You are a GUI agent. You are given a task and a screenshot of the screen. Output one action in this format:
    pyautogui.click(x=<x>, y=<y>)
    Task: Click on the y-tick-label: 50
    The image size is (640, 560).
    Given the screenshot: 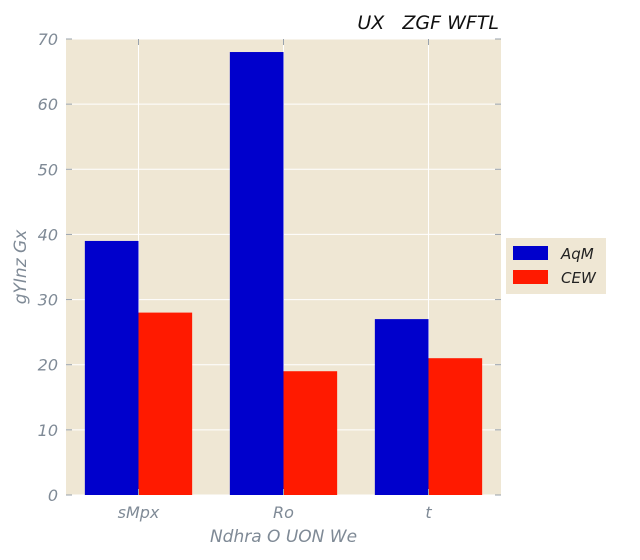 What is the action you would take?
    pyautogui.click(x=48, y=169)
    